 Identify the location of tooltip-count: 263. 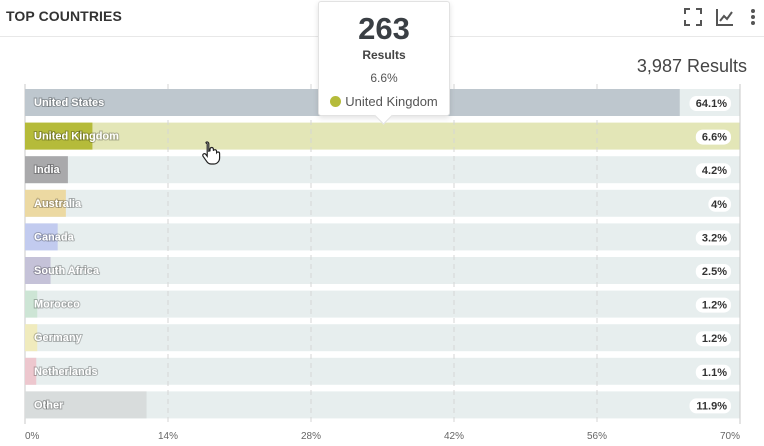
(384, 28).